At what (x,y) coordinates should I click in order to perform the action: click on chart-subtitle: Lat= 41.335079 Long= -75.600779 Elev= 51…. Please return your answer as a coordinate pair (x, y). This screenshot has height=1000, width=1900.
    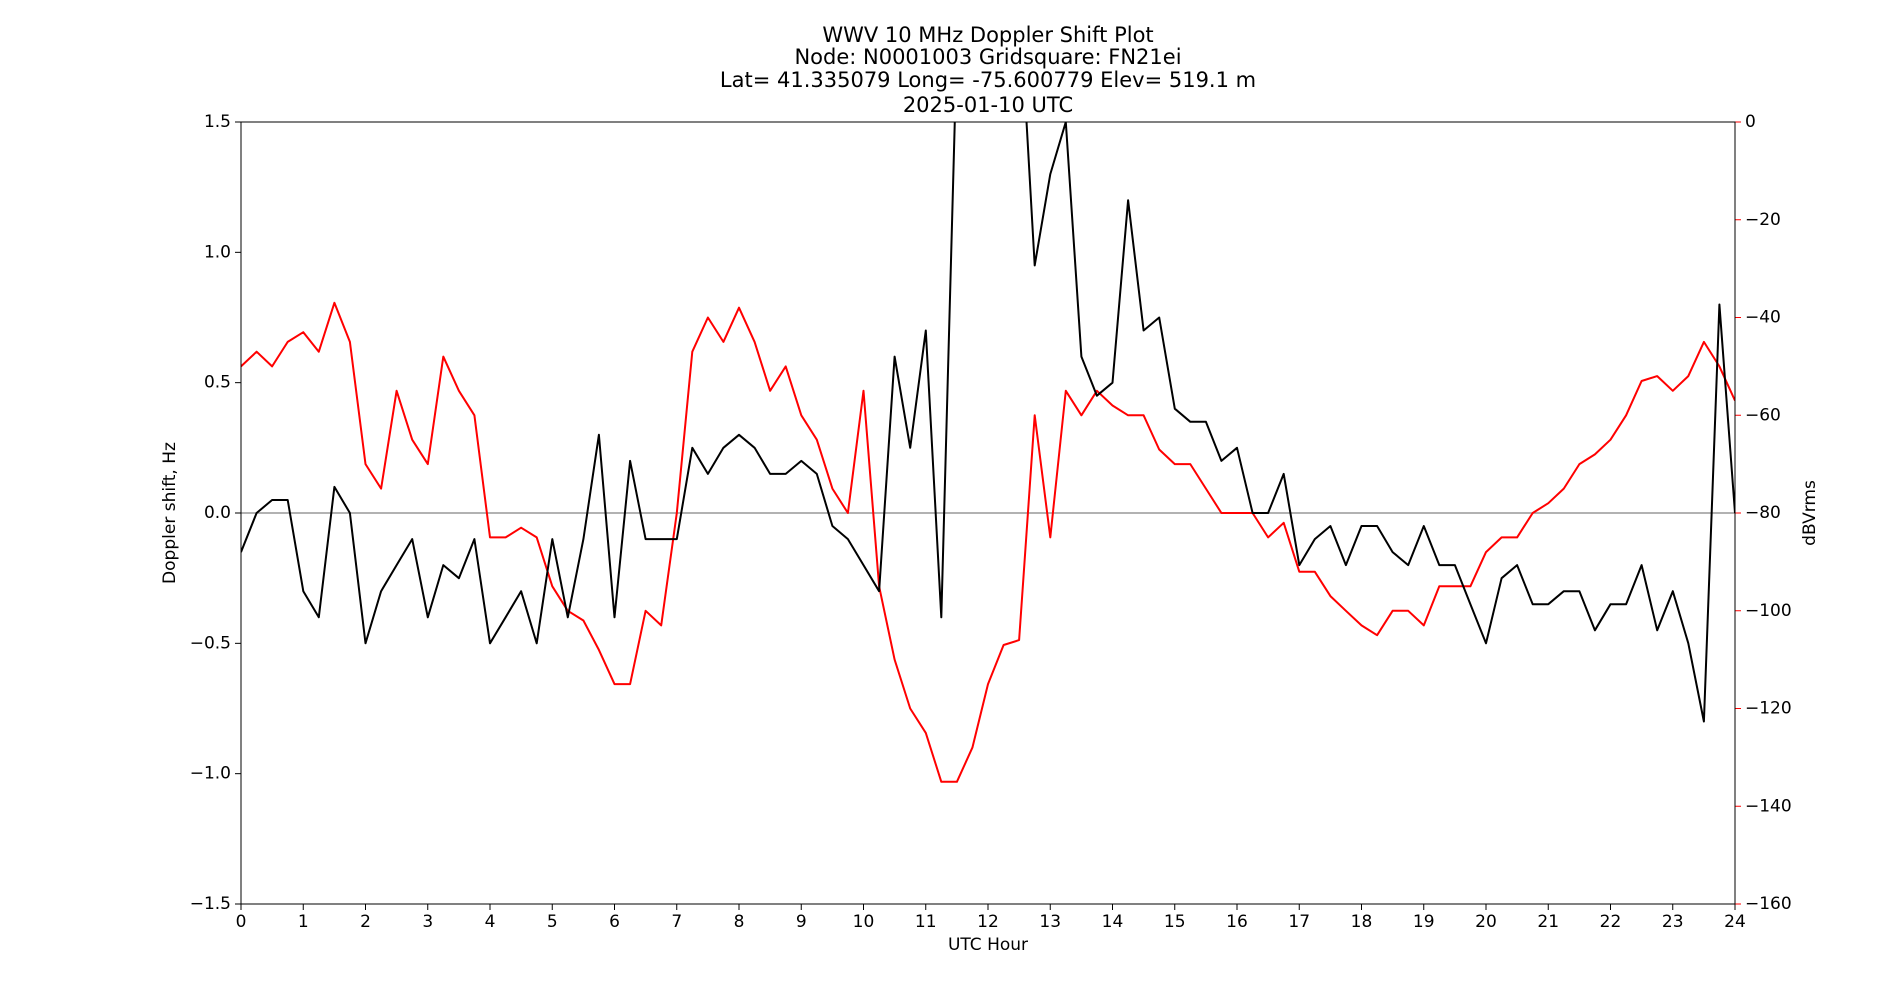
    Looking at the image, I should click on (988, 80).